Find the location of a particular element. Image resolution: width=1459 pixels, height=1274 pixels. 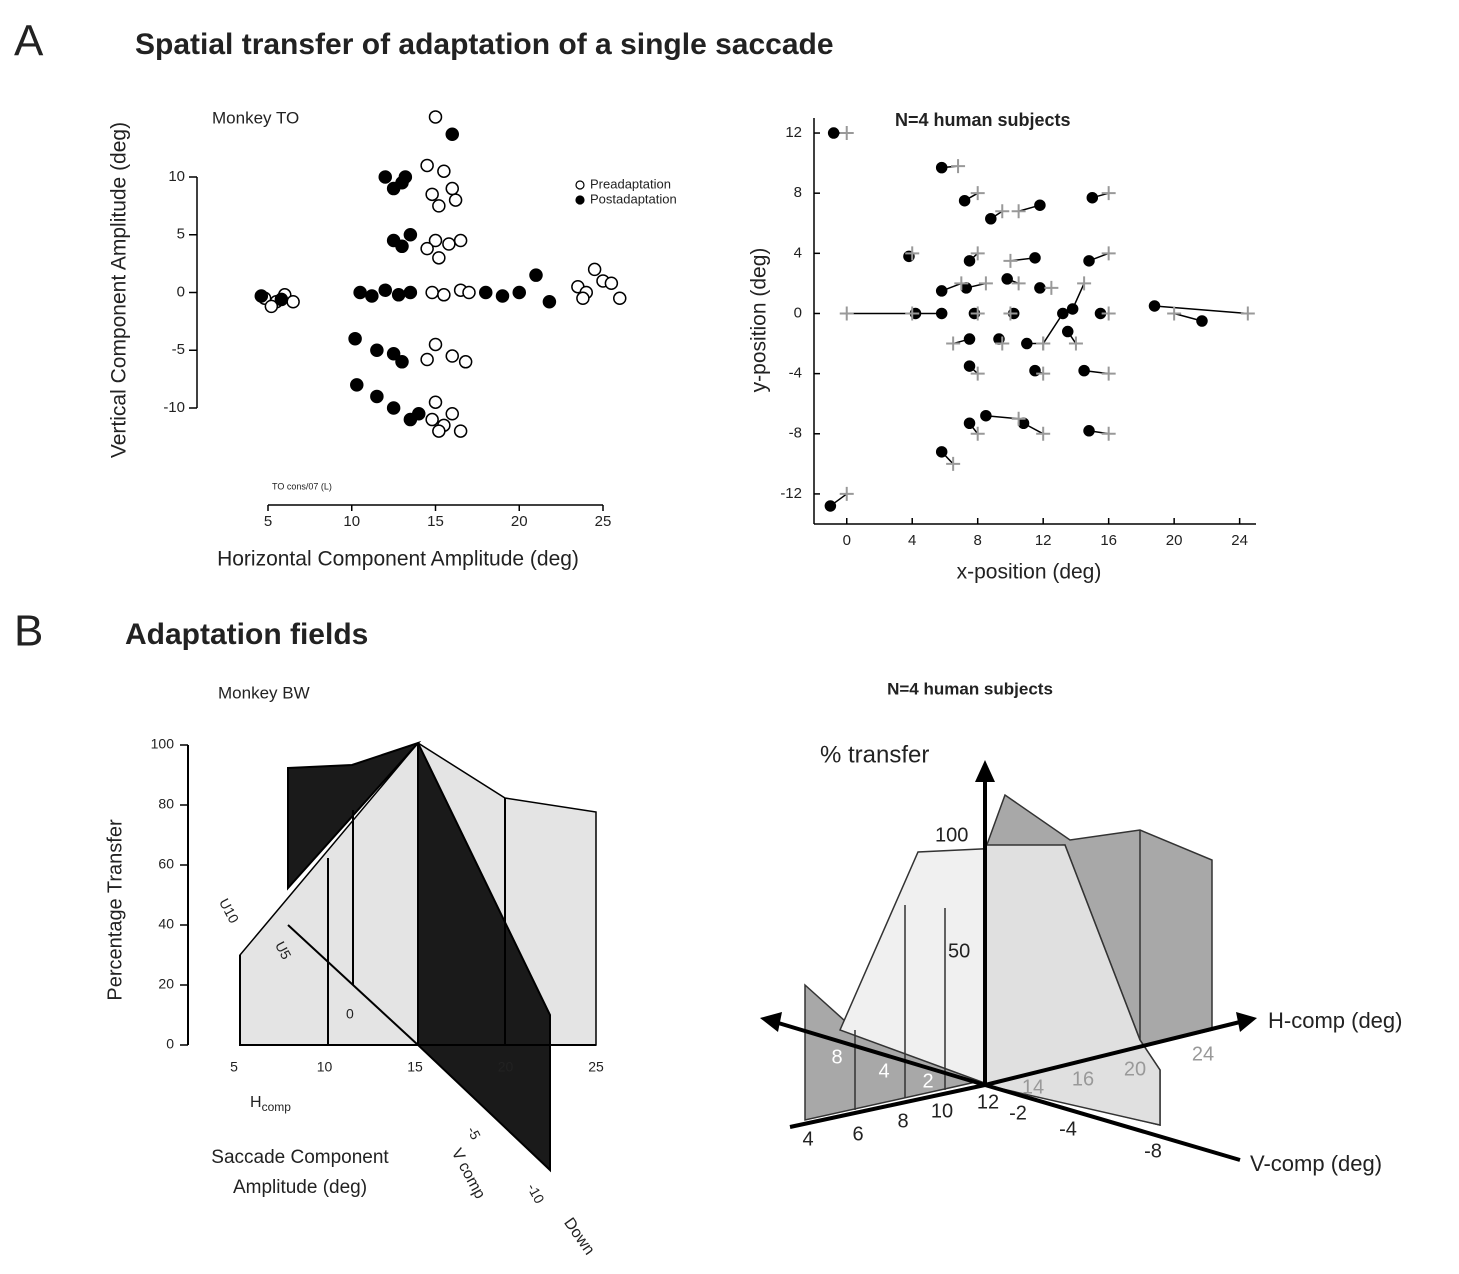

x-tick-label: 20 is located at coordinates (506, 1067).